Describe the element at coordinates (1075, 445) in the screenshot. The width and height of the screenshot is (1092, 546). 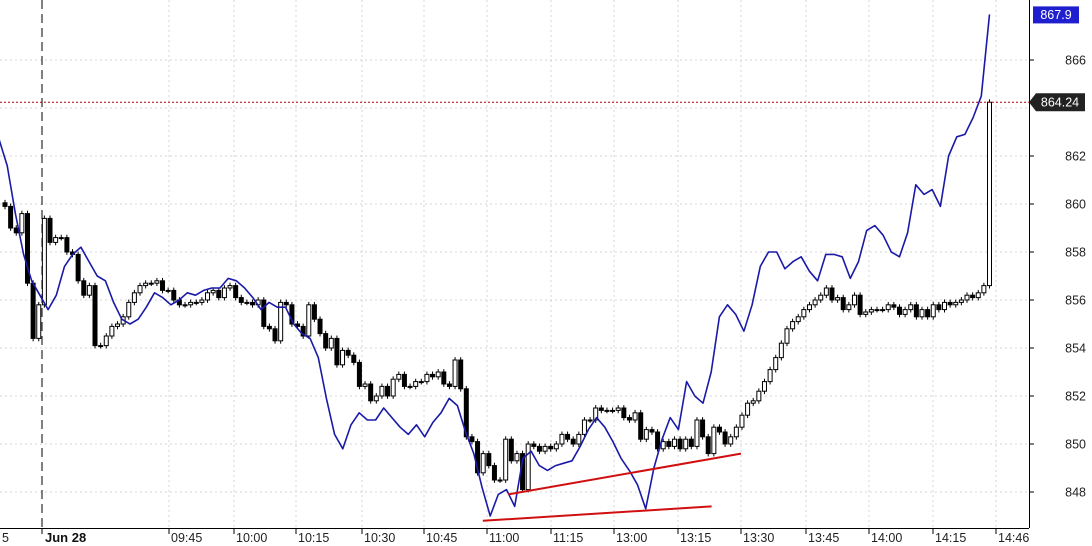
I see `y-tick-label: 850` at that location.